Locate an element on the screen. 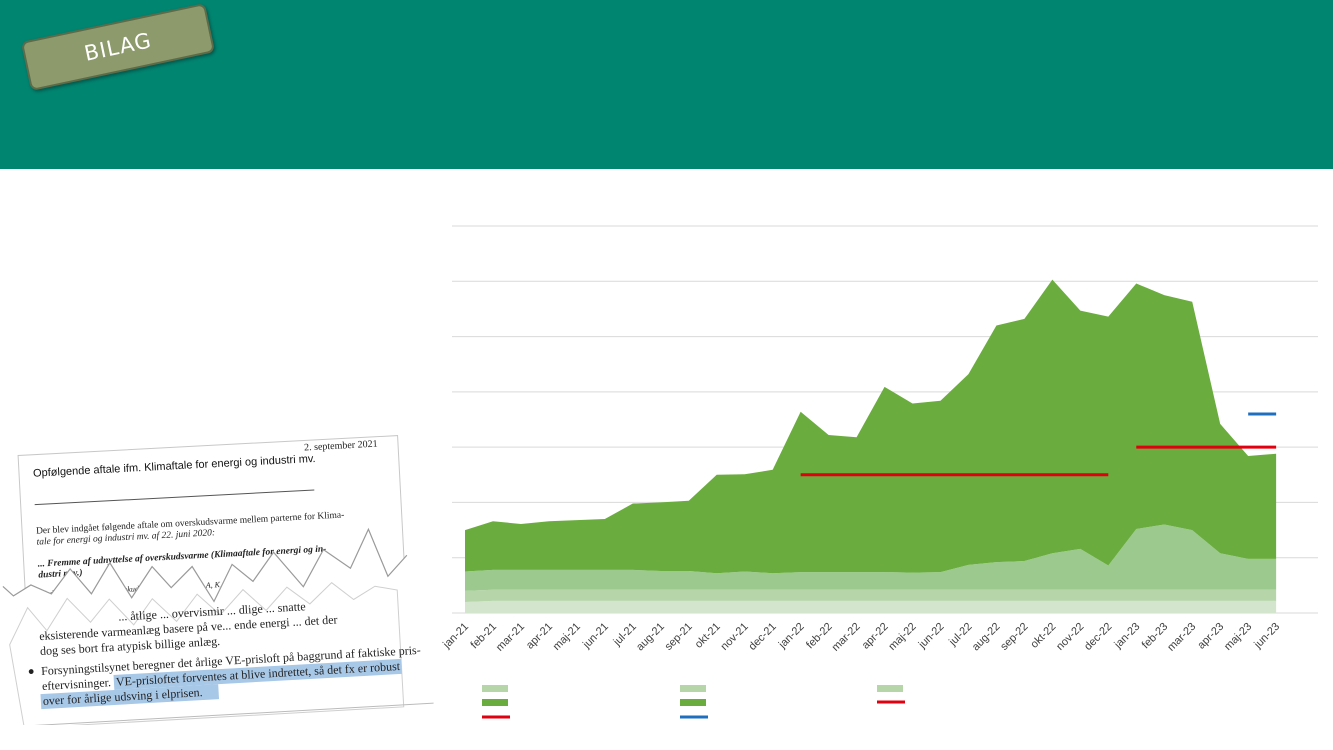 The width and height of the screenshot is (1333, 750). x-tick-label: jun-21 is located at coordinates (595, 636).